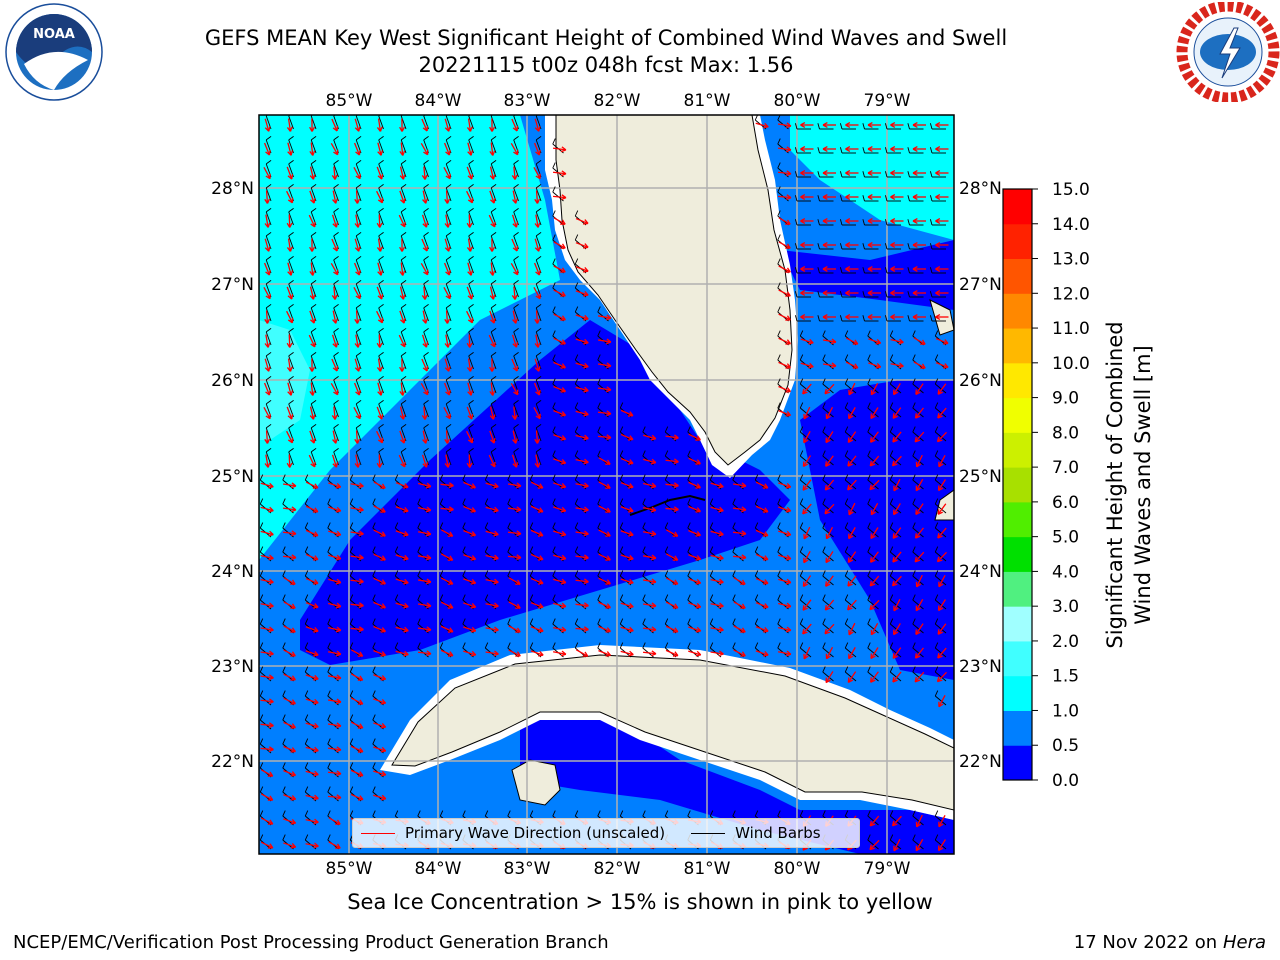  What do you see at coordinates (1071, 225) in the screenshot?
I see `colorbar-tick-label-16: 14.0` at bounding box center [1071, 225].